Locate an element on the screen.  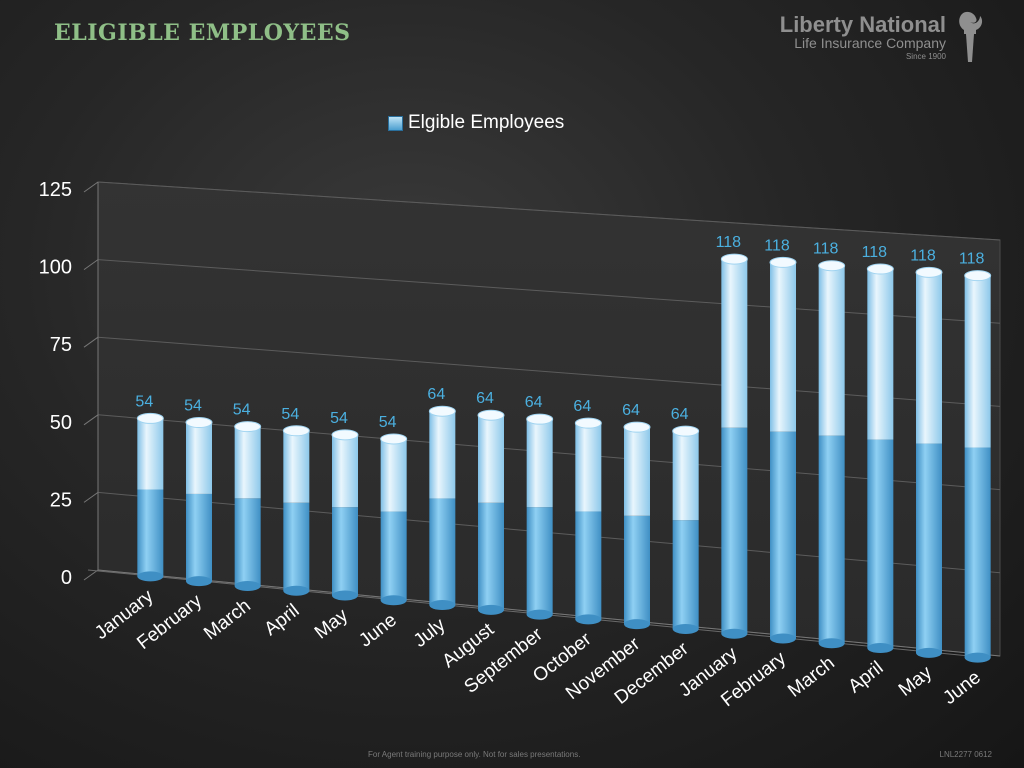
y-tick-label: 50 is located at coordinates (61, 423).